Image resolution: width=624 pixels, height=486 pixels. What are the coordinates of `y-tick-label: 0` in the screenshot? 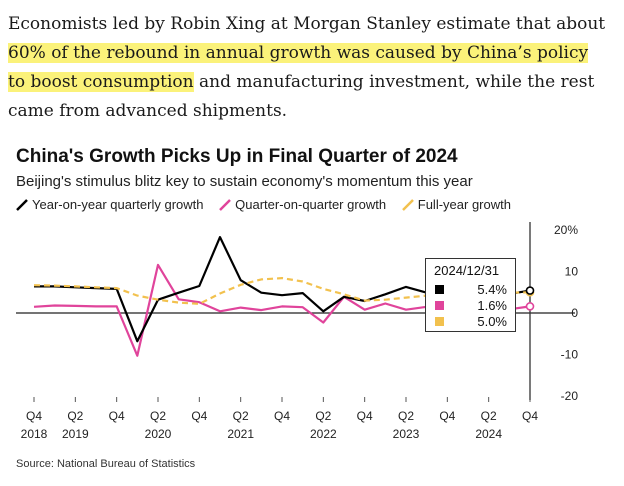 It's located at (574, 313).